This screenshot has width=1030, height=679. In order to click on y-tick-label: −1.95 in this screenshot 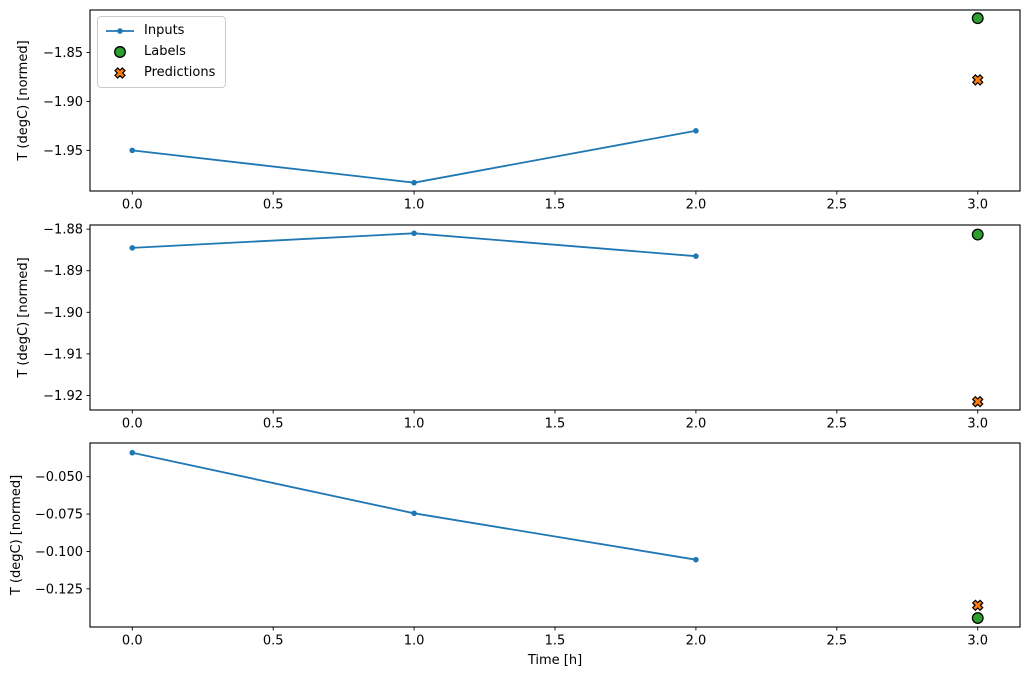, I will do `click(63, 151)`.